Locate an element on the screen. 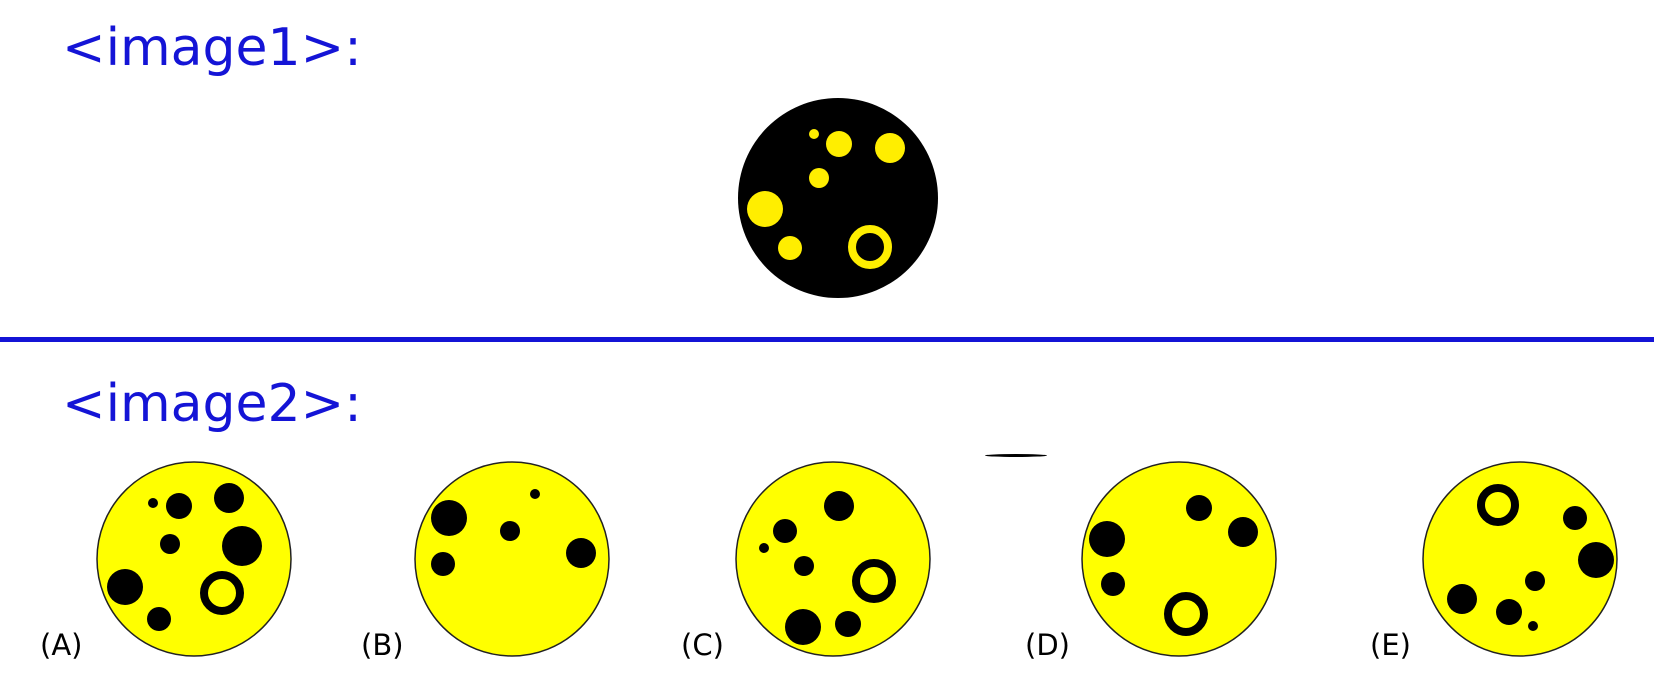 The image size is (1654, 693). option-a-disc is located at coordinates (194, 559).